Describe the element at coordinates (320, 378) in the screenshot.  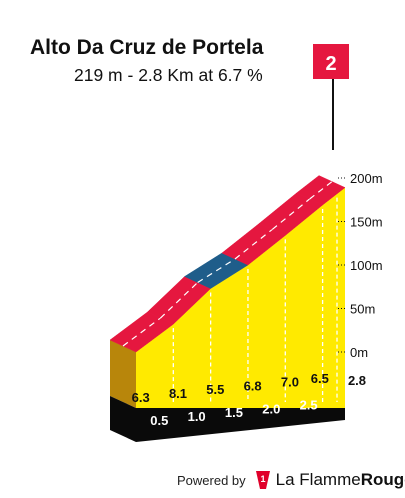
I see `gradient-label: 6.5` at that location.